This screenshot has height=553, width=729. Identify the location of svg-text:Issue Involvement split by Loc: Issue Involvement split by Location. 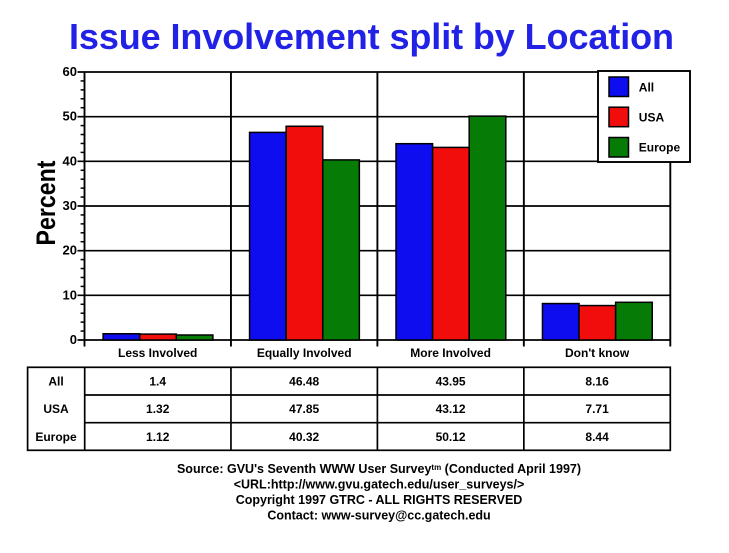
(371, 36).